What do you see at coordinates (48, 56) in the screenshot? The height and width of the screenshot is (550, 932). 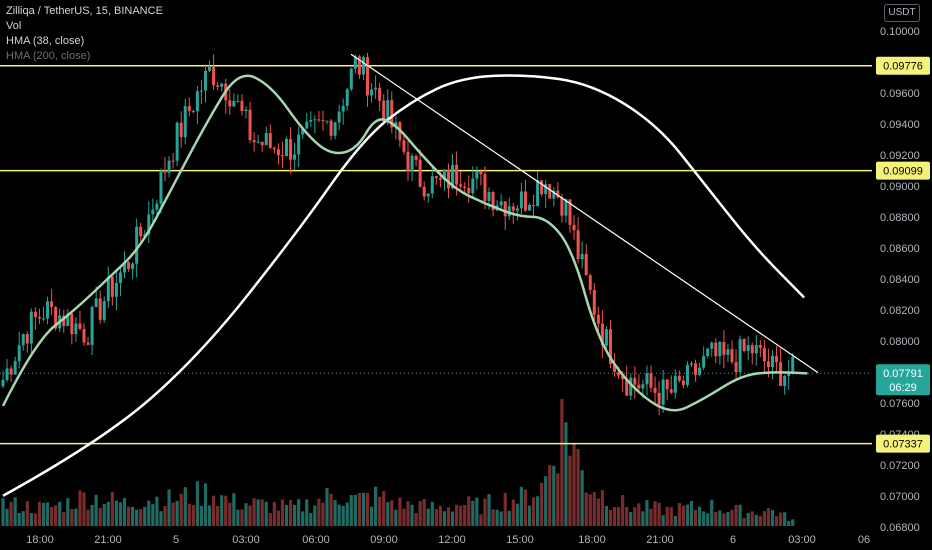 I see `hma-slow-label: HMA (200, close)` at bounding box center [48, 56].